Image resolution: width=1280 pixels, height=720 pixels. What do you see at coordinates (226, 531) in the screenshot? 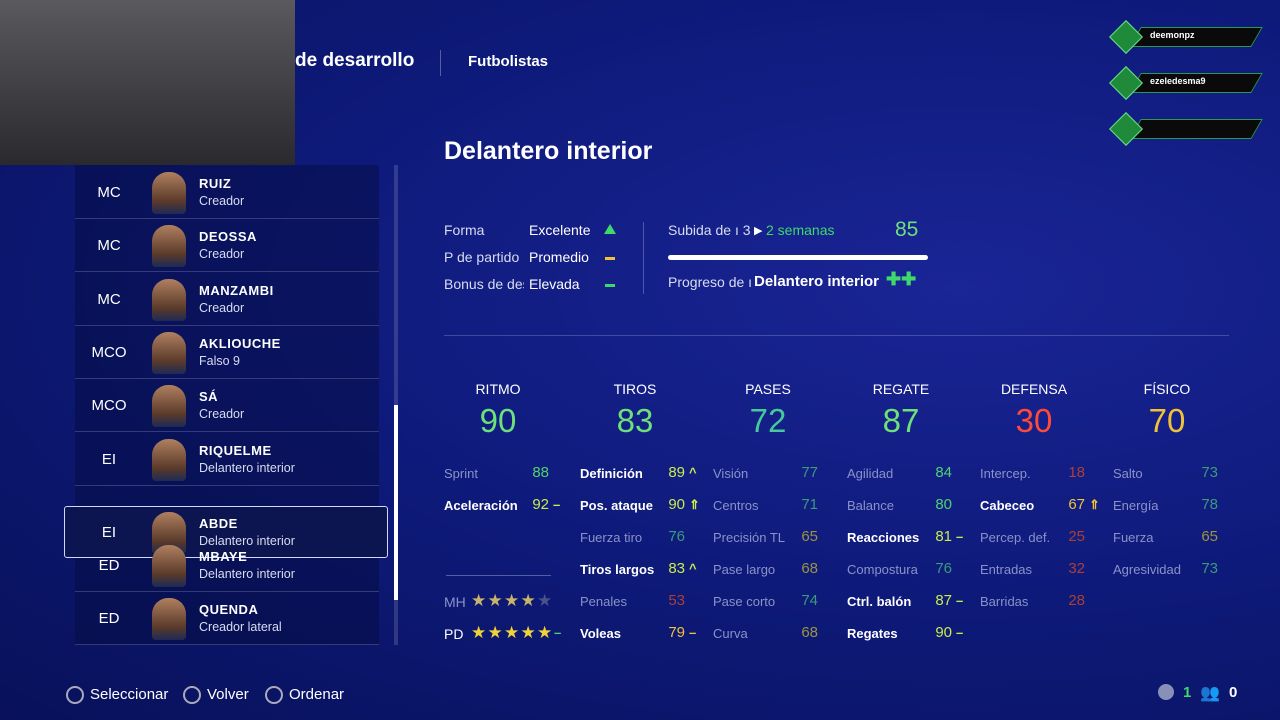
I see `selected-row` at bounding box center [226, 531].